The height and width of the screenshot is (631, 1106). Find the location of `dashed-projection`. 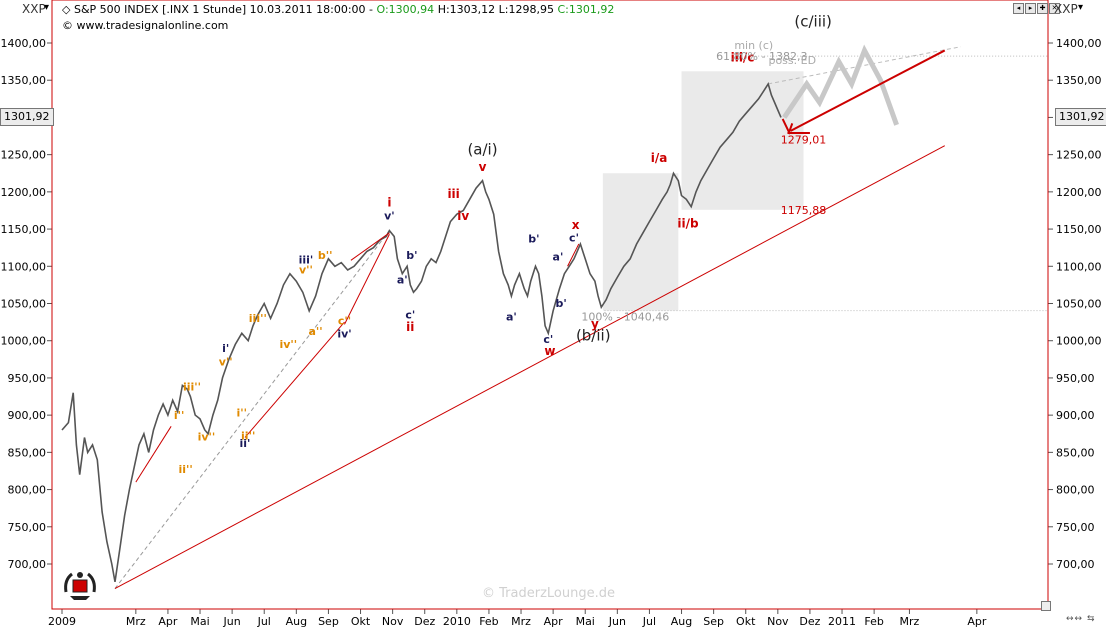

dashed-projection is located at coordinates (864, 65).